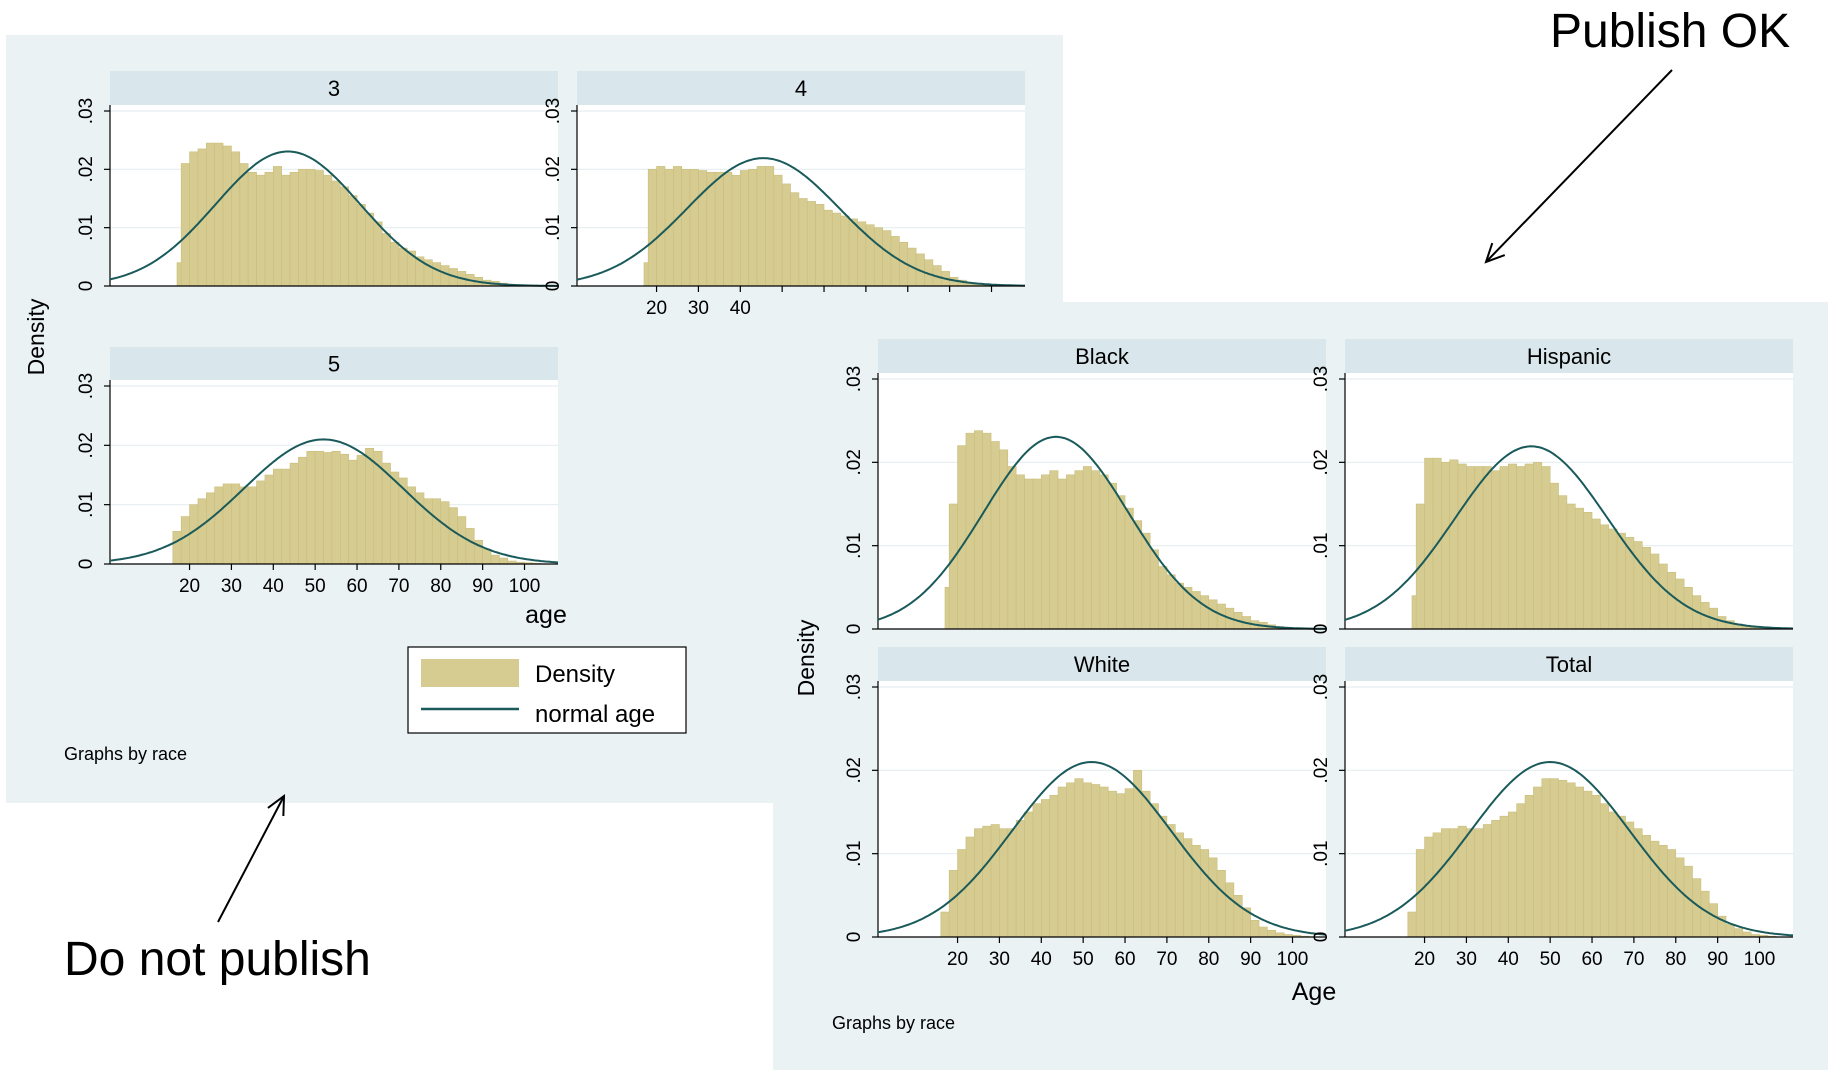 This screenshot has height=1070, width=1828. I want to click on x-tick-label: 100, so click(1293, 959).